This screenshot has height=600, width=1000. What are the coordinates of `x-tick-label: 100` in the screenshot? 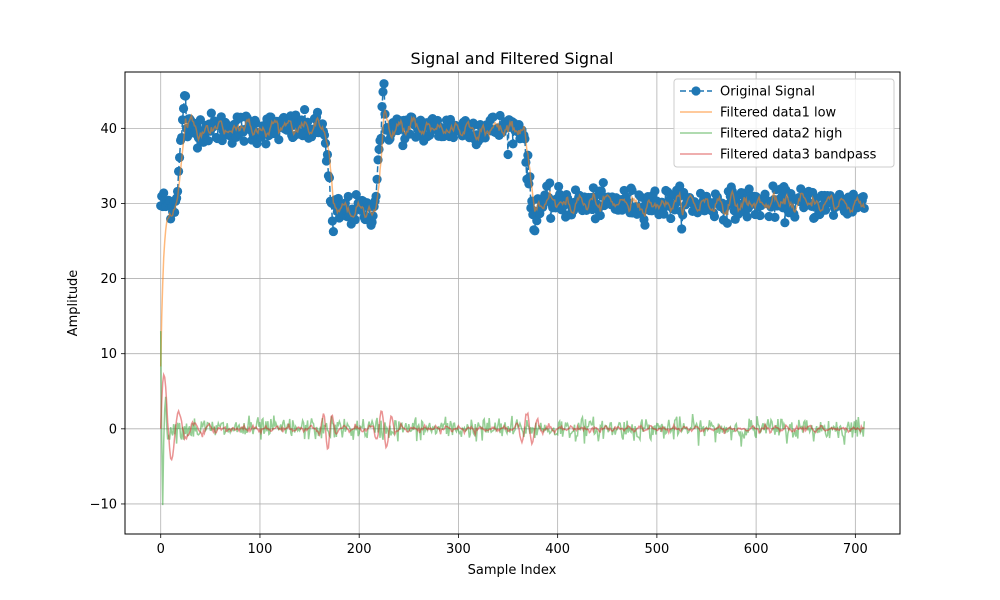 It's located at (260, 549).